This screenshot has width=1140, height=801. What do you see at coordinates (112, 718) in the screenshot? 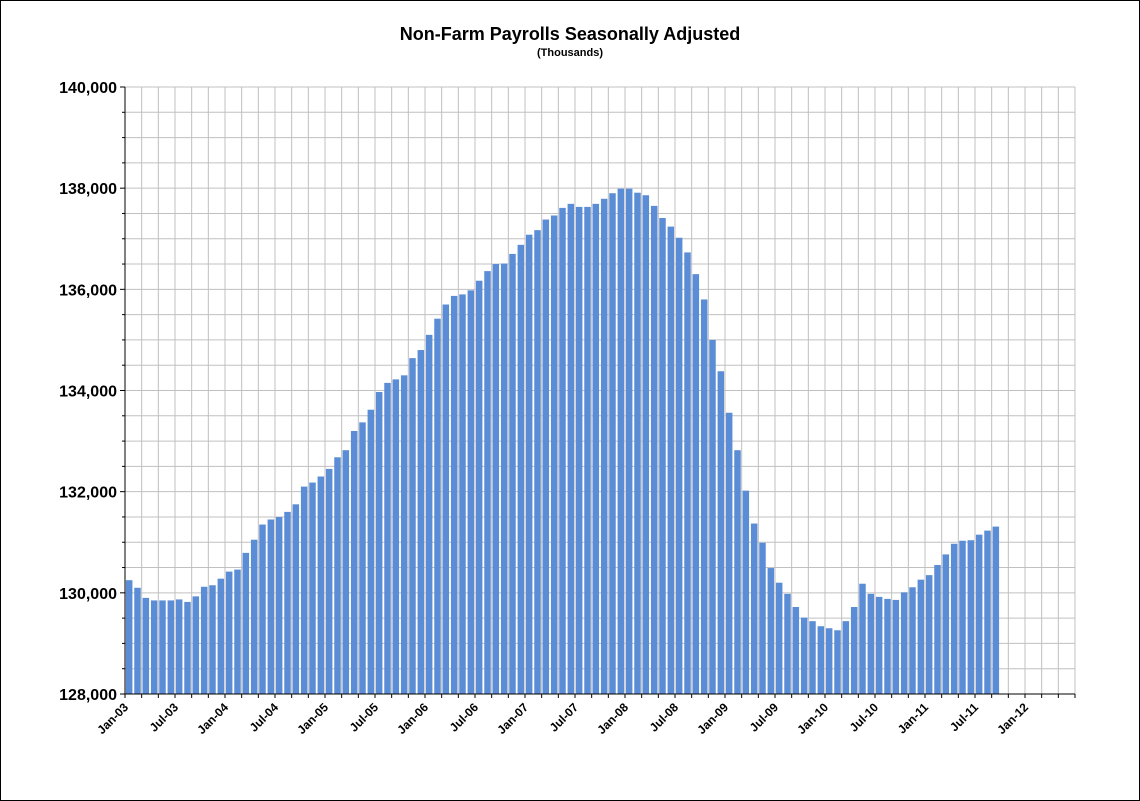
I see `x-tick-label: Jan-03` at bounding box center [112, 718].